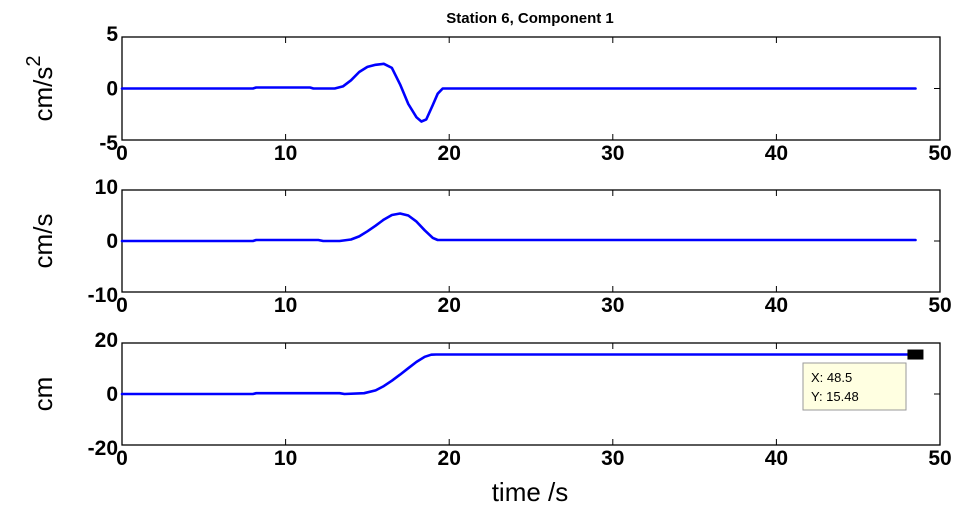 This screenshot has width=963, height=508. Describe the element at coordinates (285, 458) in the screenshot. I see `disp-xtick-label: 10` at that location.